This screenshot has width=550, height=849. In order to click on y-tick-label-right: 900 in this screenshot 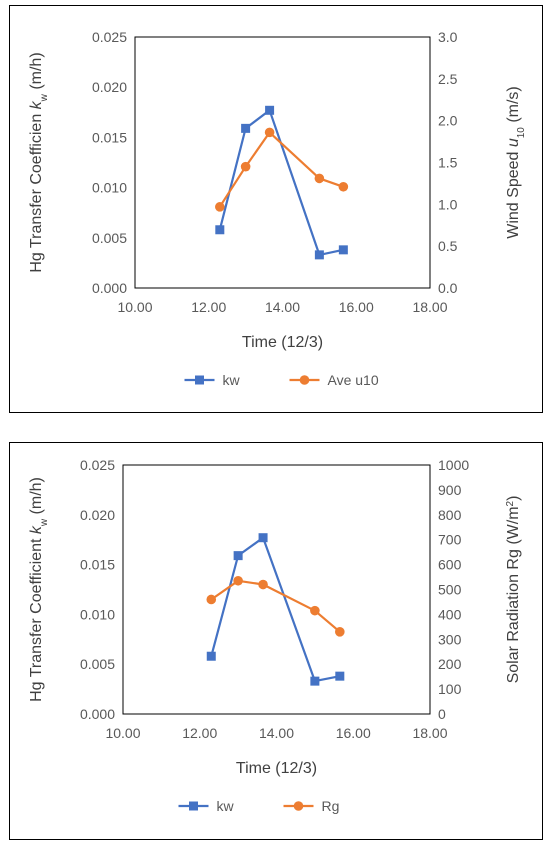, I will do `click(450, 490)`.